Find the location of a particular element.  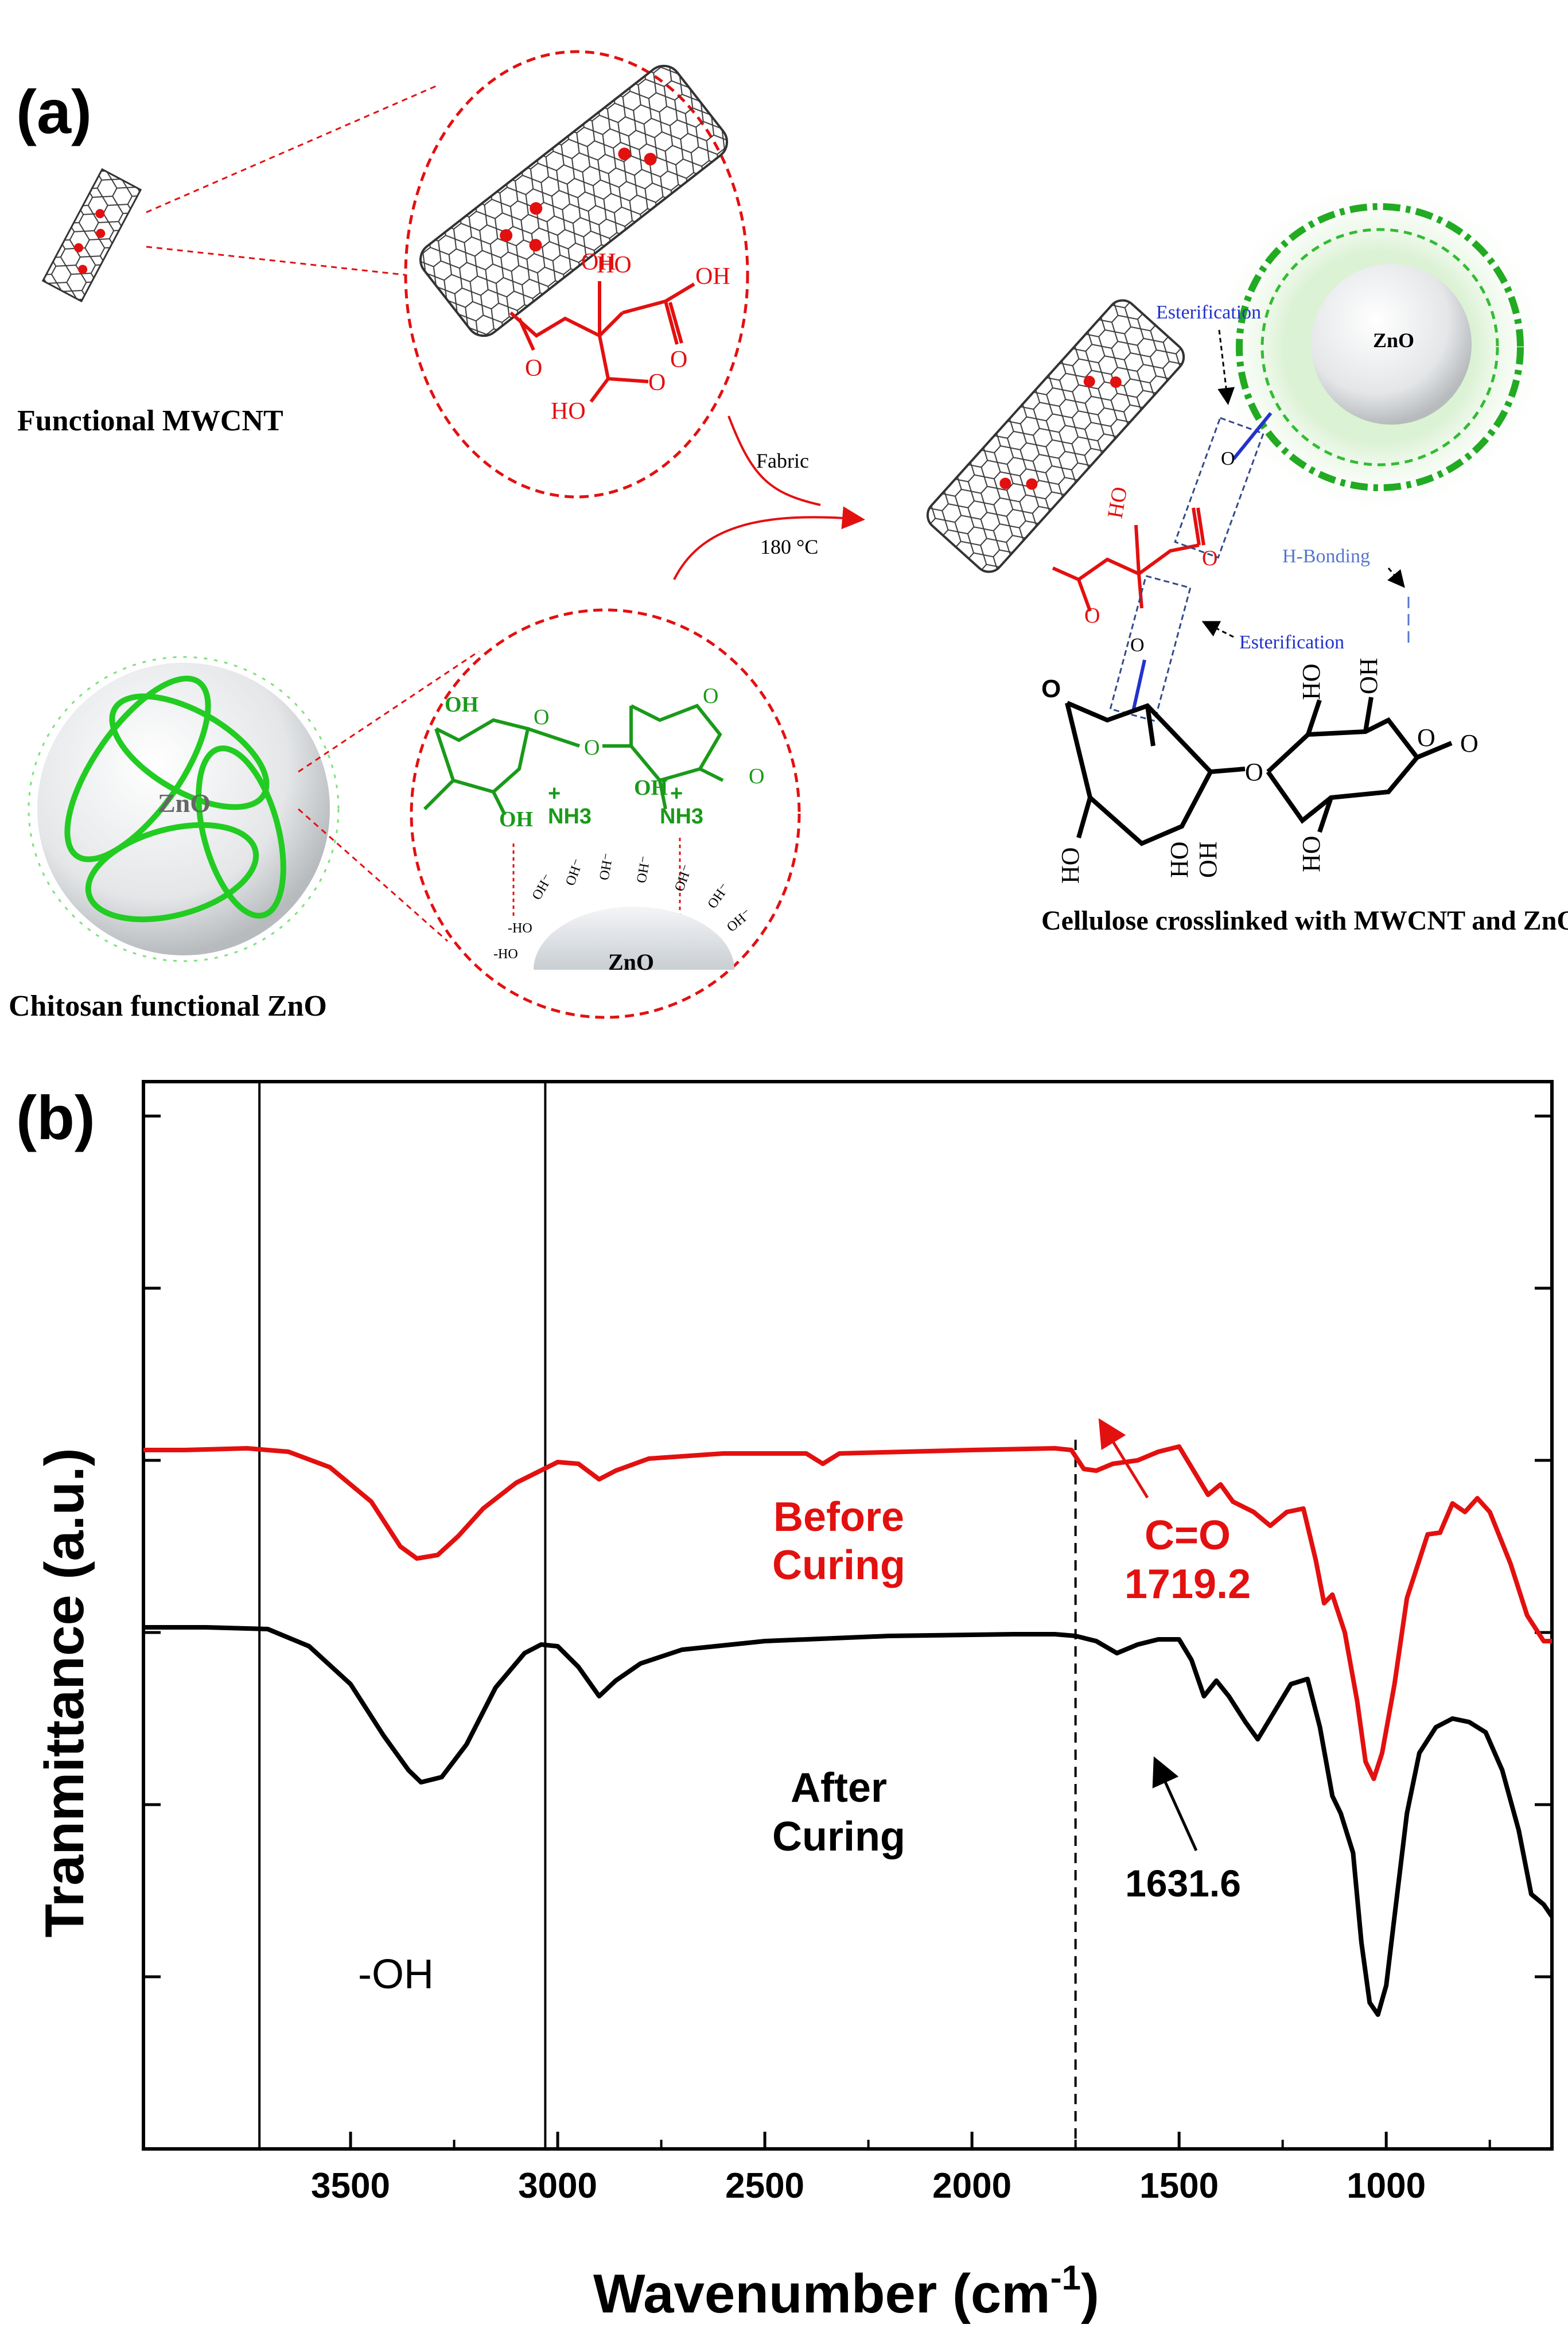

mwcnt-caption: Functional MWCNT is located at coordinates (150, 421).